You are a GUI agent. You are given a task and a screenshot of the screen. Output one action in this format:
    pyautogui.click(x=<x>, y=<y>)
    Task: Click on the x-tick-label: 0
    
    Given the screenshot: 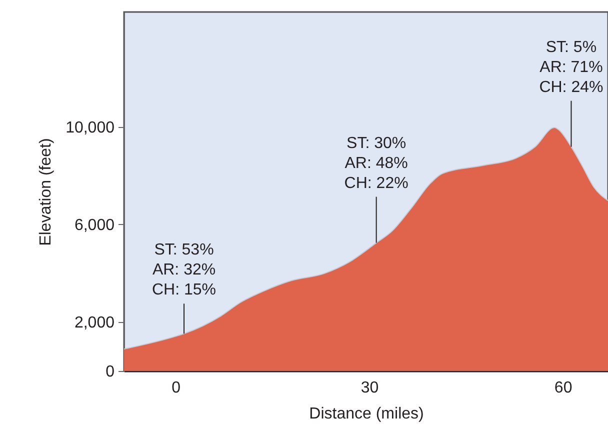 What is the action you would take?
    pyautogui.click(x=176, y=388)
    